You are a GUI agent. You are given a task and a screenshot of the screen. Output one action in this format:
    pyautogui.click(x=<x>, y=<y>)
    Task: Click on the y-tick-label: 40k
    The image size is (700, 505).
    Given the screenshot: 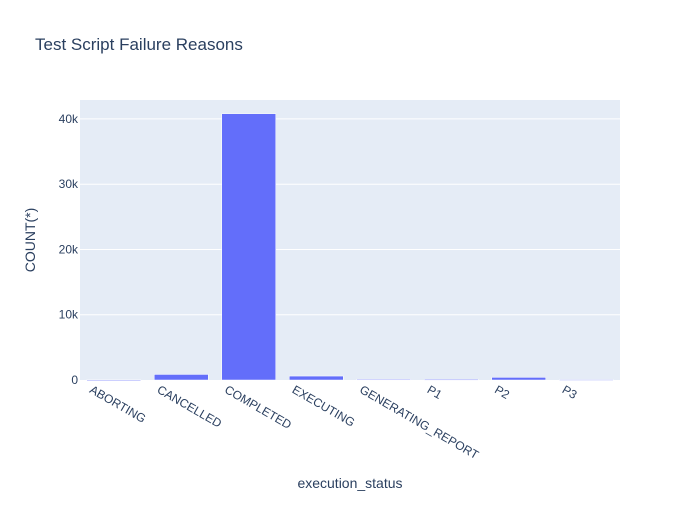 What is the action you would take?
    pyautogui.click(x=69, y=119)
    